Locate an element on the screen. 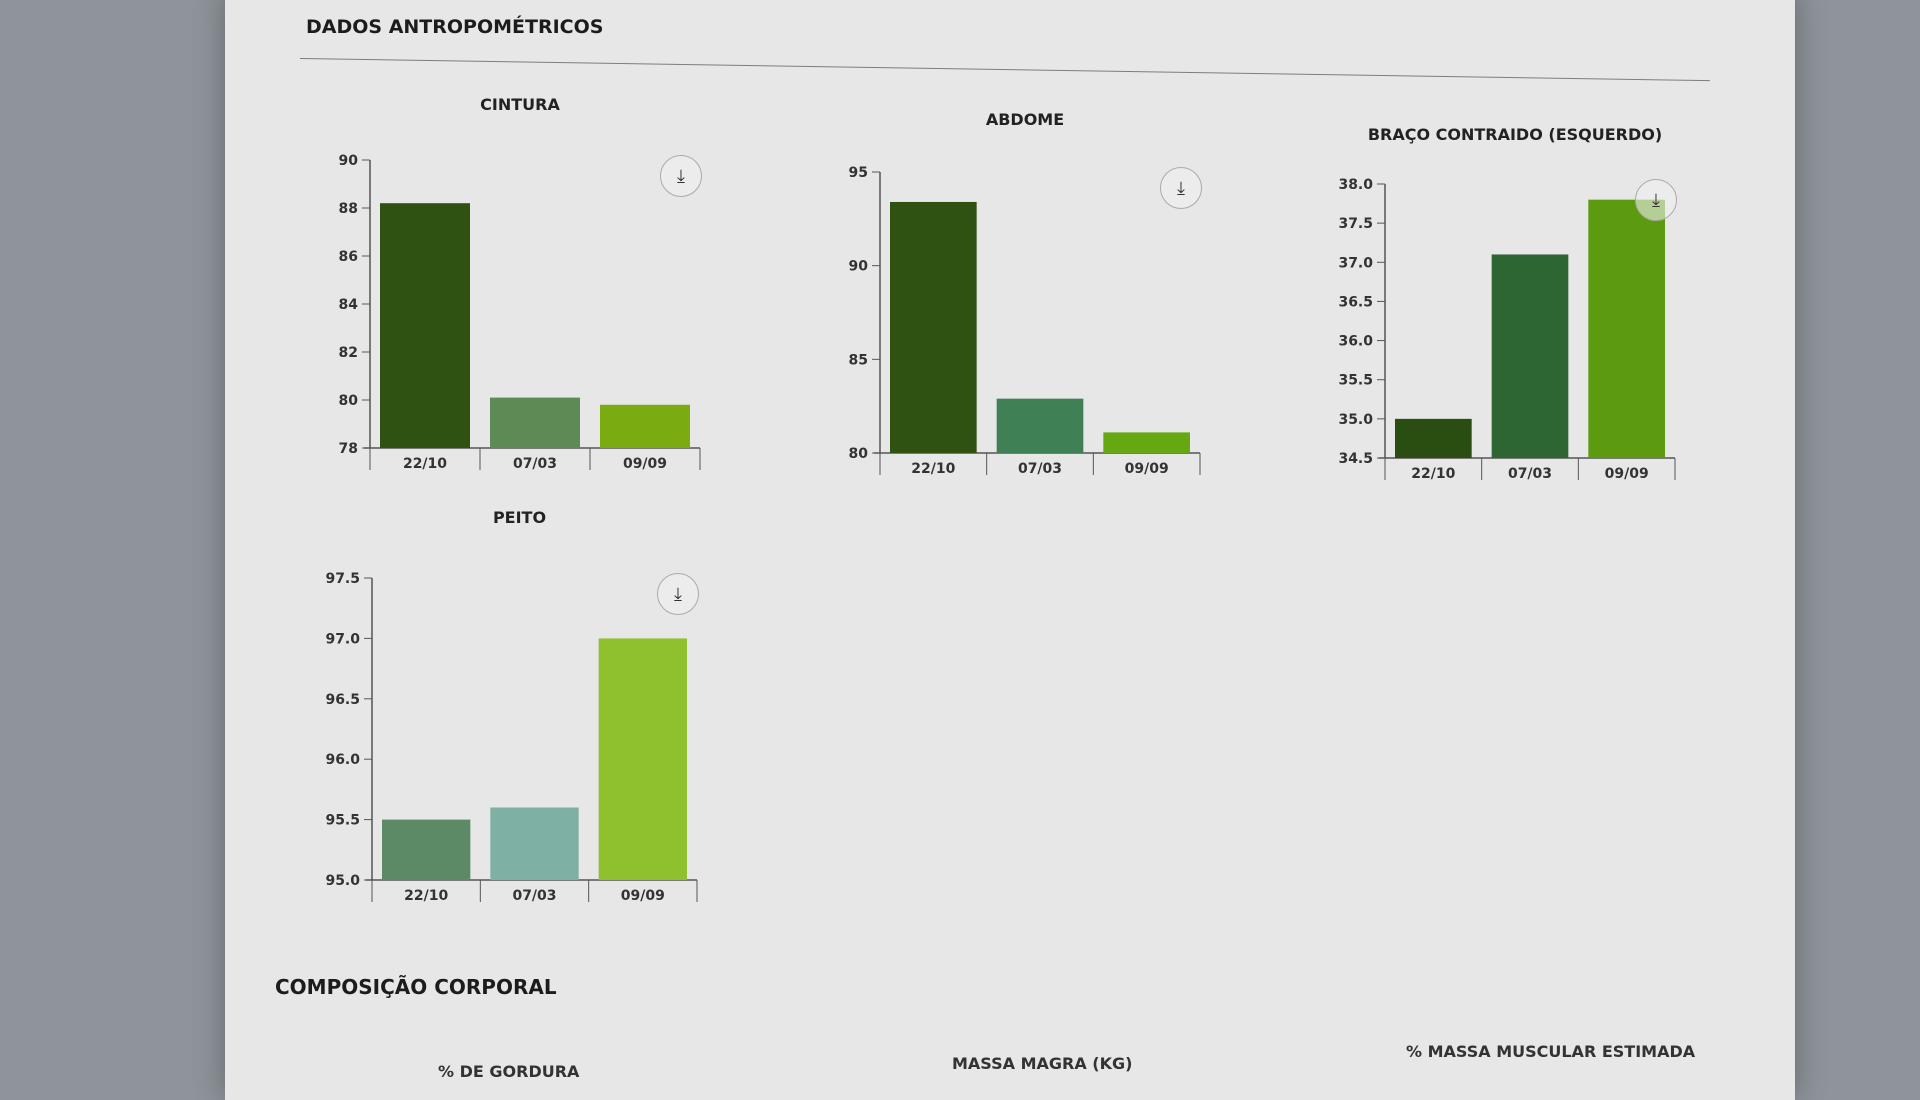 Image resolution: width=1920 pixels, height=1100 pixels. chart-title: PEITO is located at coordinates (519, 517).